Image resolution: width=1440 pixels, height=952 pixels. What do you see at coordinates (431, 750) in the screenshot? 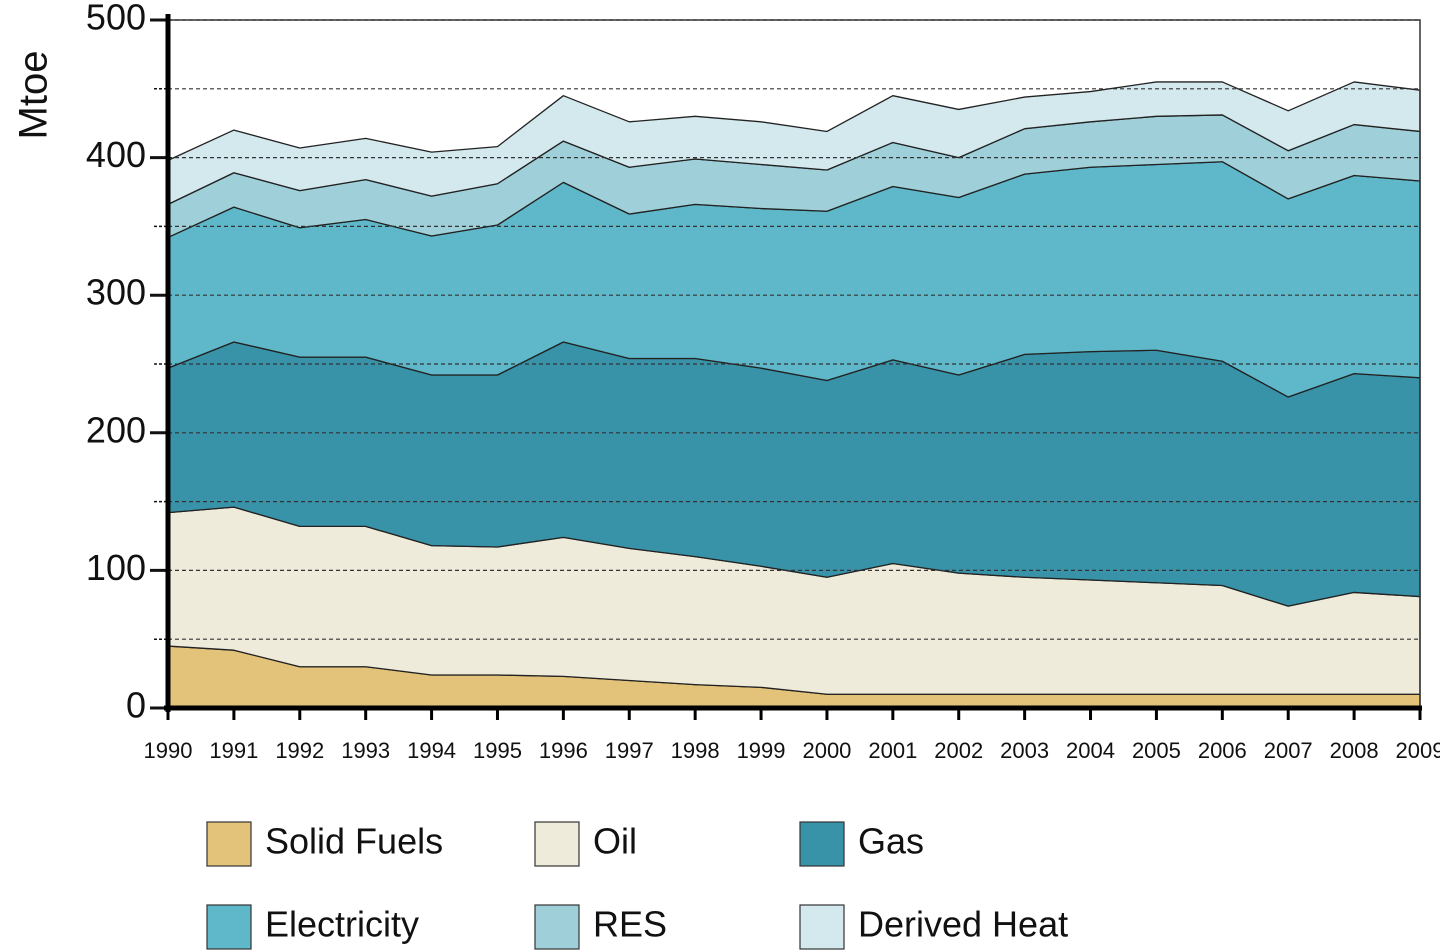
I see `x-tick-label: 1994` at bounding box center [431, 750].